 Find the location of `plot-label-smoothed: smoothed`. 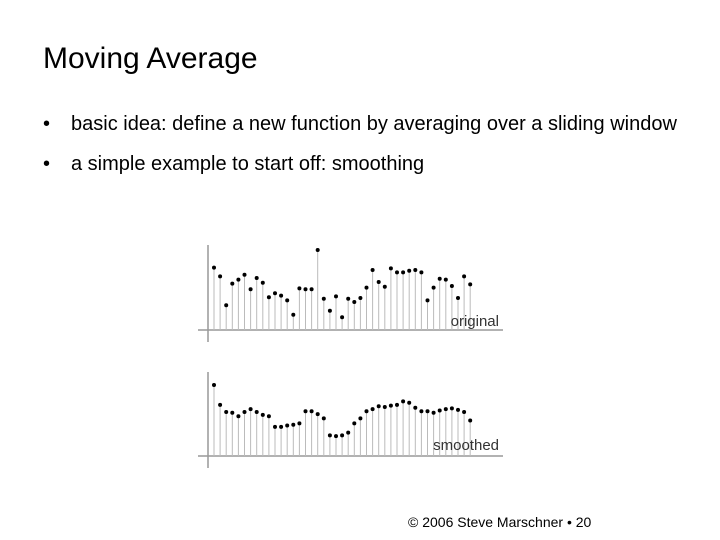

plot-label-smoothed: smoothed is located at coordinates (466, 445).